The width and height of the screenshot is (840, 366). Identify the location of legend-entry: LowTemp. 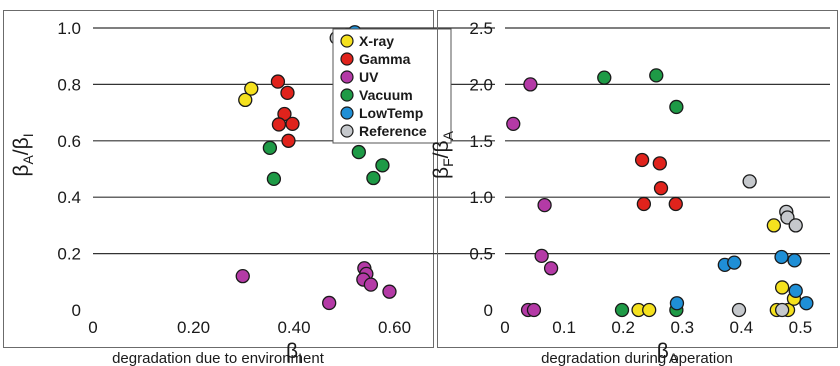
(391, 113).